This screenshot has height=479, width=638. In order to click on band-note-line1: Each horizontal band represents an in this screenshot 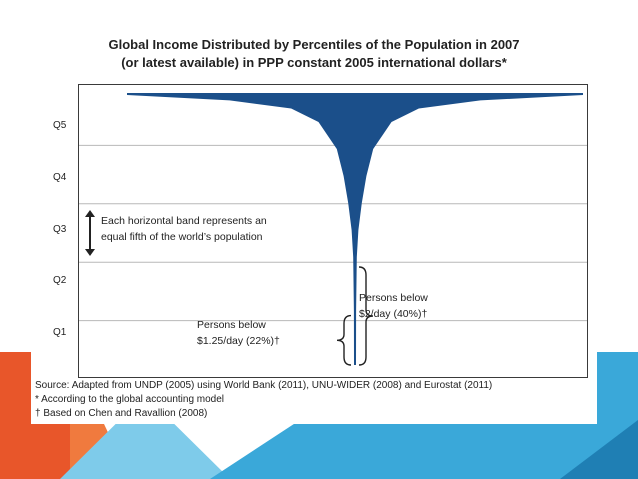, I will do `click(184, 221)`.